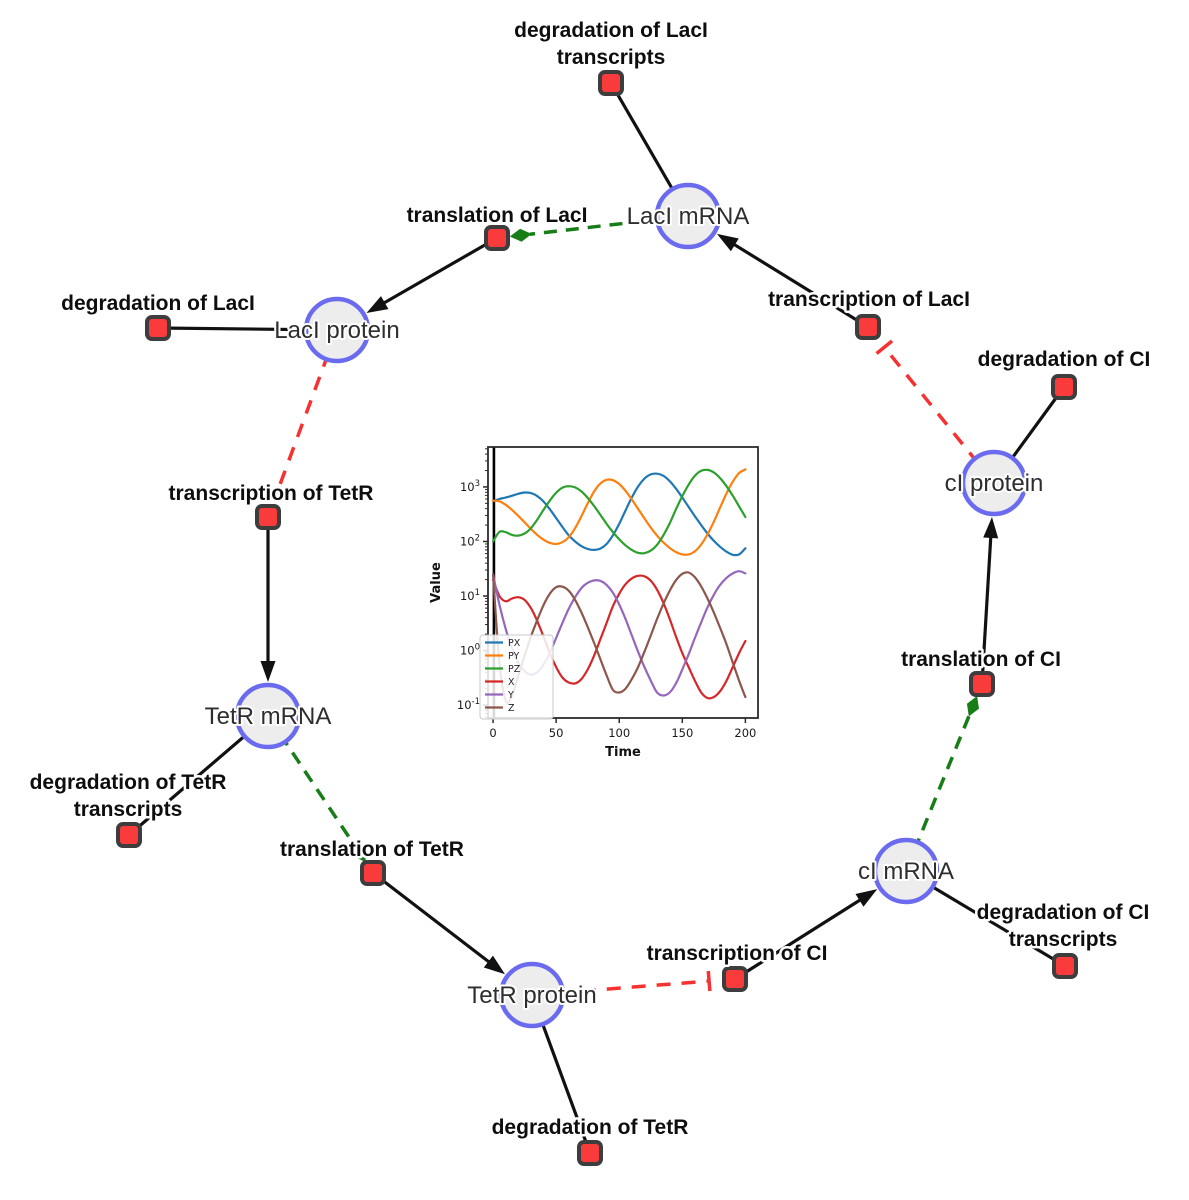  Describe the element at coordinates (514, 656) in the screenshot. I see `legend-label-PY: PY` at that location.